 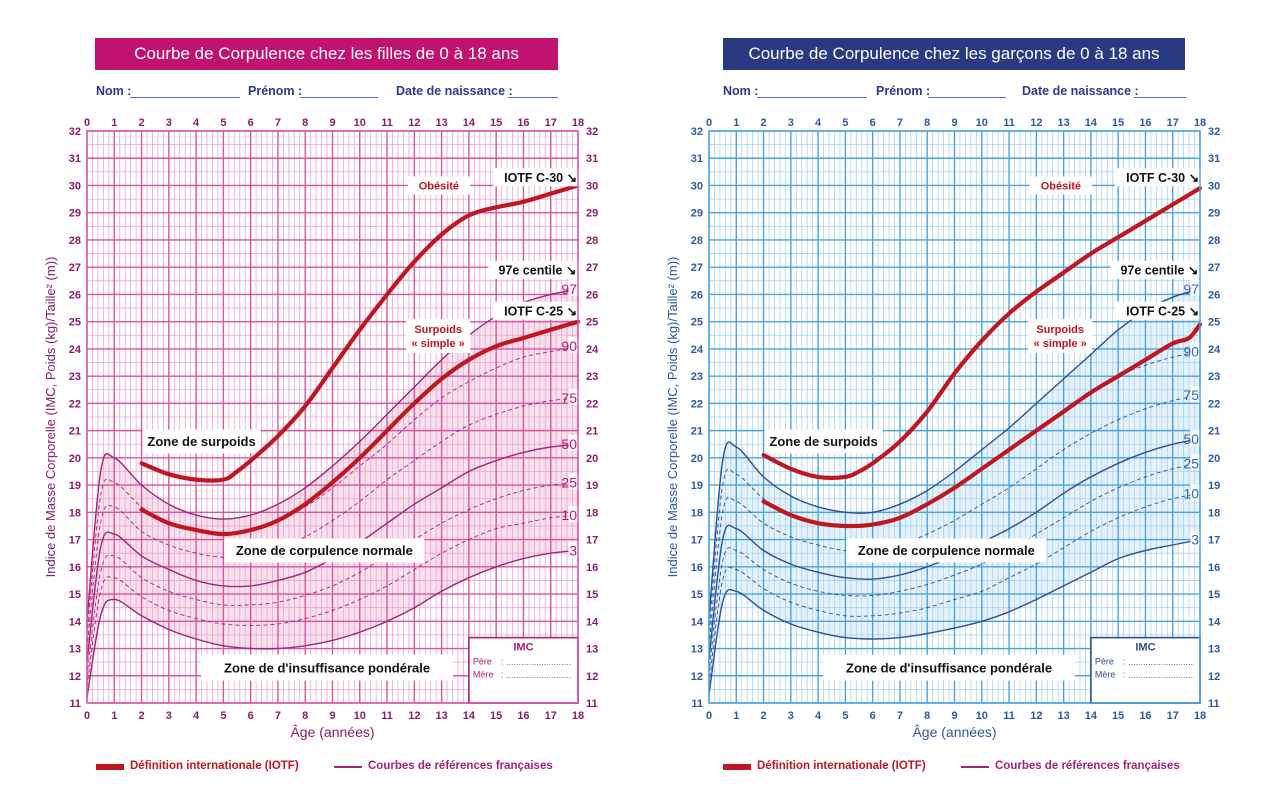 What do you see at coordinates (946, 550) in the screenshot?
I see `zone-normale-label: Zone de corpulence normale` at bounding box center [946, 550].